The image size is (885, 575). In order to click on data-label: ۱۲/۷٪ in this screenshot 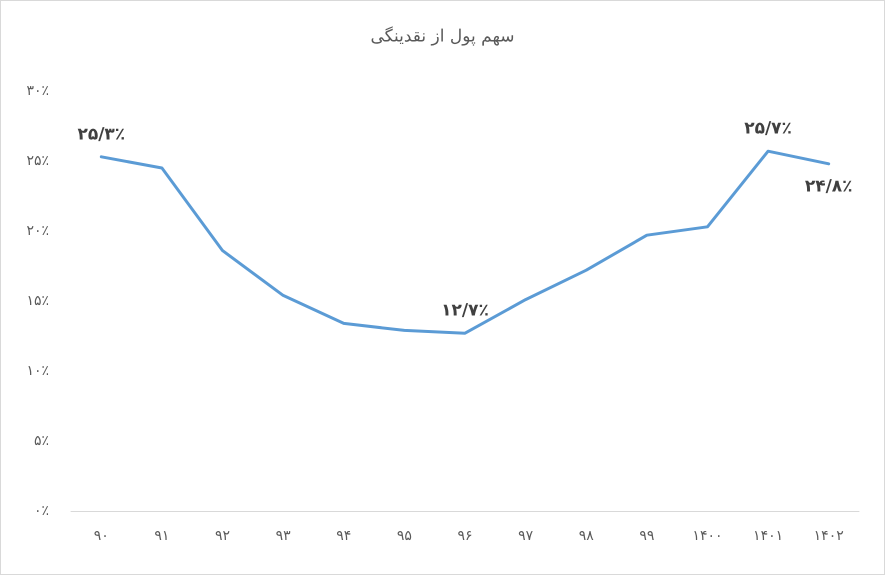, I will do `click(465, 310)`.